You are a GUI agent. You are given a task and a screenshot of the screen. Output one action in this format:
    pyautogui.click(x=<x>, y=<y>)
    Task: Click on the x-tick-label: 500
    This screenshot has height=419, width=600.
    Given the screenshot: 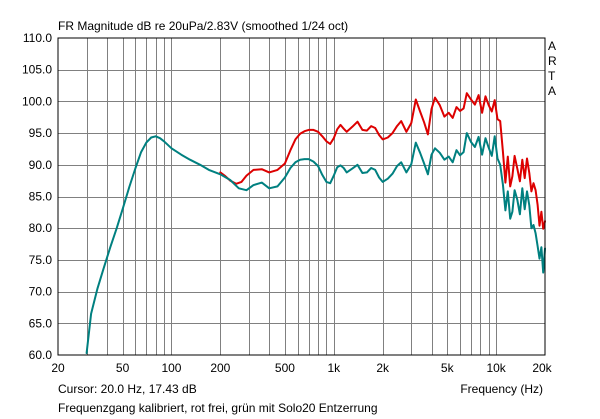 What is the action you would take?
    pyautogui.click(x=285, y=368)
    